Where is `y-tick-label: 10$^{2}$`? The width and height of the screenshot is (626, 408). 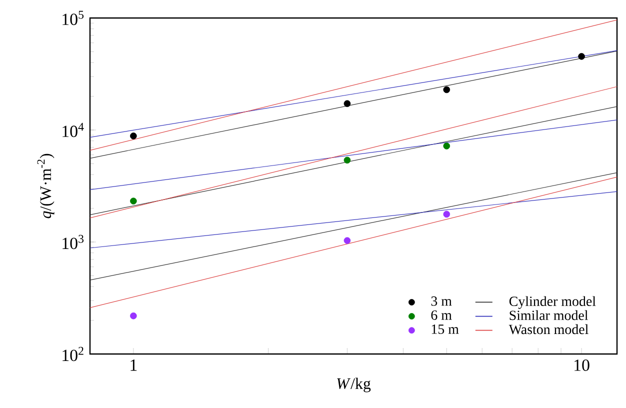
y-tick-label: 10$^{2}$ is located at coordinates (73, 354).